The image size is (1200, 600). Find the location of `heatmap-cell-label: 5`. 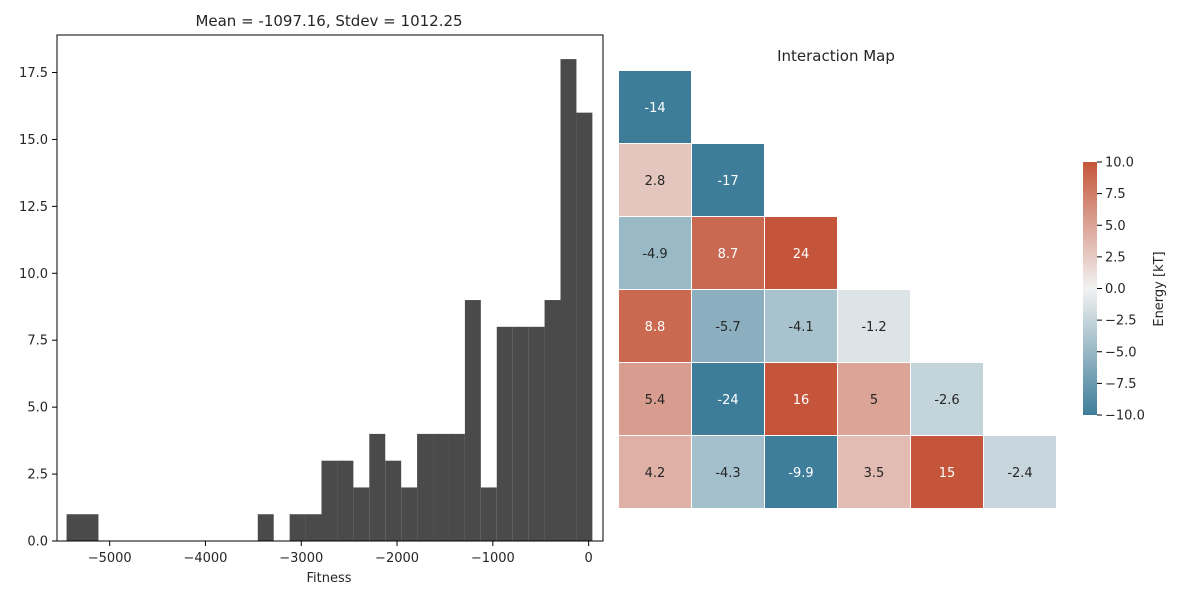

heatmap-cell-label: 5 is located at coordinates (874, 400).